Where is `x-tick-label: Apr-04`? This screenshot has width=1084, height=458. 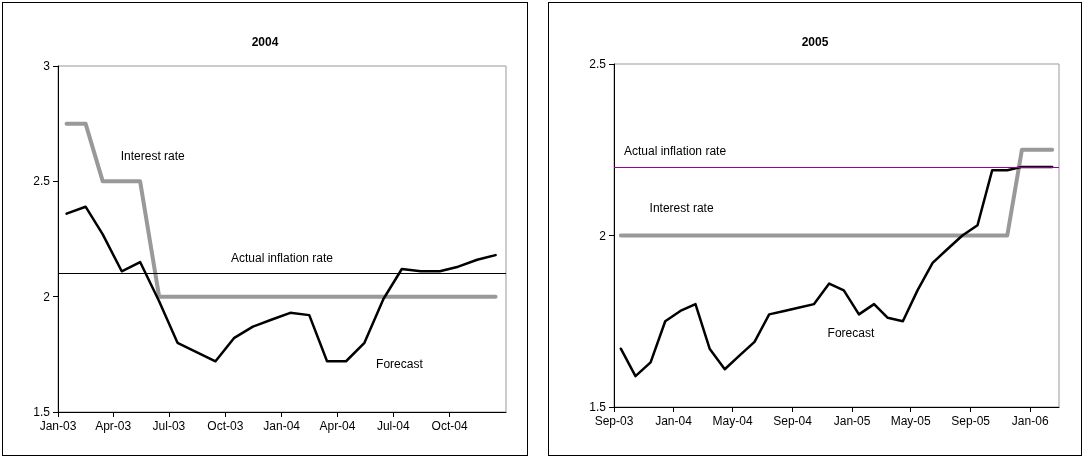
x-tick-label: Apr-04 is located at coordinates (337, 426).